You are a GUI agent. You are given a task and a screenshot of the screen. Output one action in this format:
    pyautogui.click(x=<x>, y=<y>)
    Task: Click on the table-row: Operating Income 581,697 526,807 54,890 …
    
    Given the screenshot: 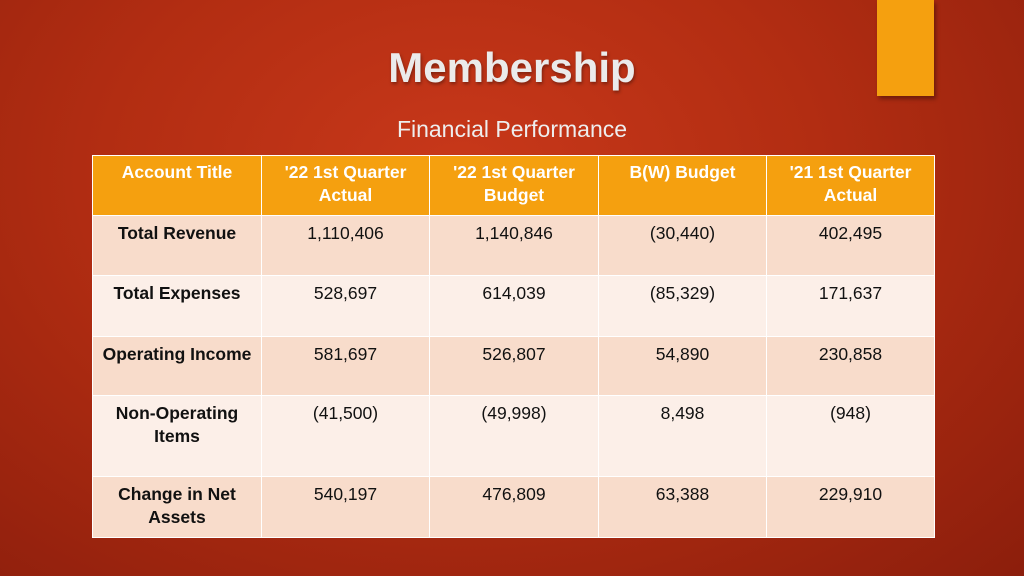 What is the action you would take?
    pyautogui.click(x=513, y=366)
    